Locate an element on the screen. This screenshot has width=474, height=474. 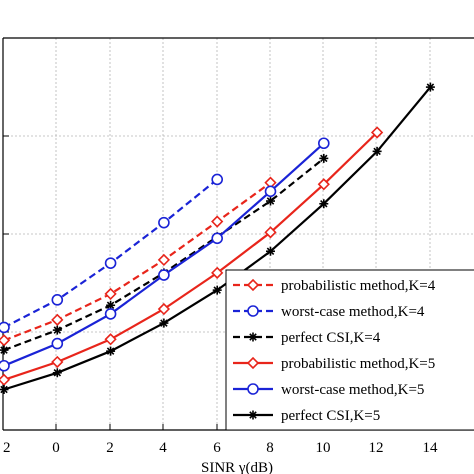
legend-label: perfect CSI,K=5 is located at coordinates (330, 416).